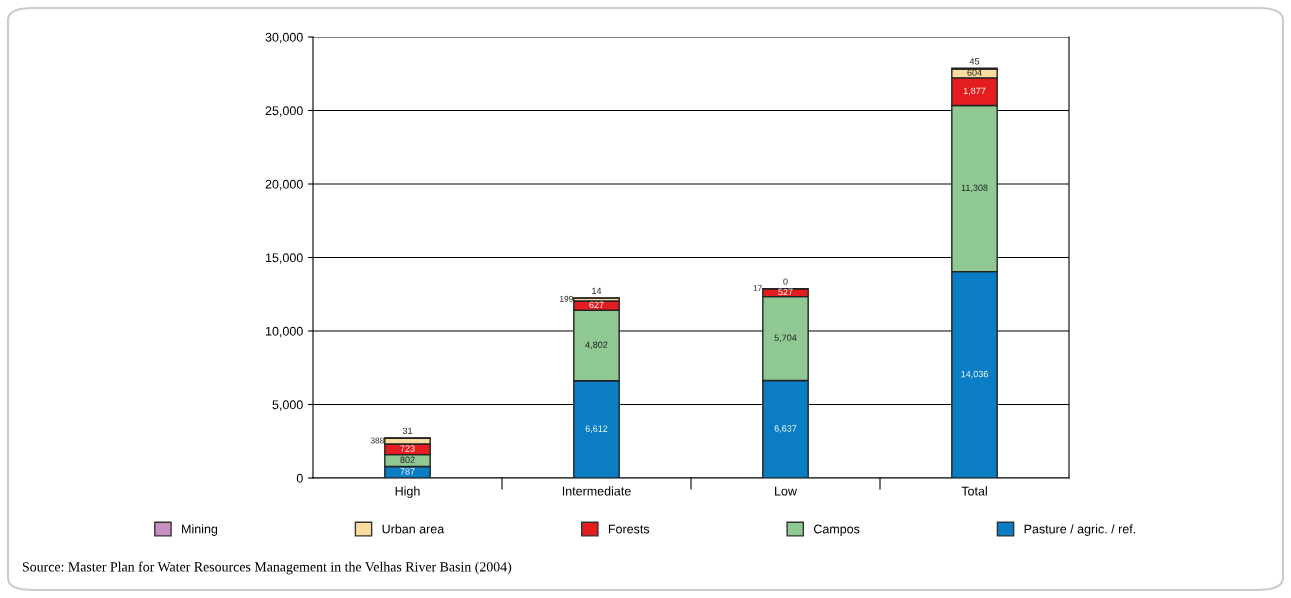 This screenshot has width=1291, height=598. What do you see at coordinates (200, 530) in the screenshot?
I see `legend-label: Mining` at bounding box center [200, 530].